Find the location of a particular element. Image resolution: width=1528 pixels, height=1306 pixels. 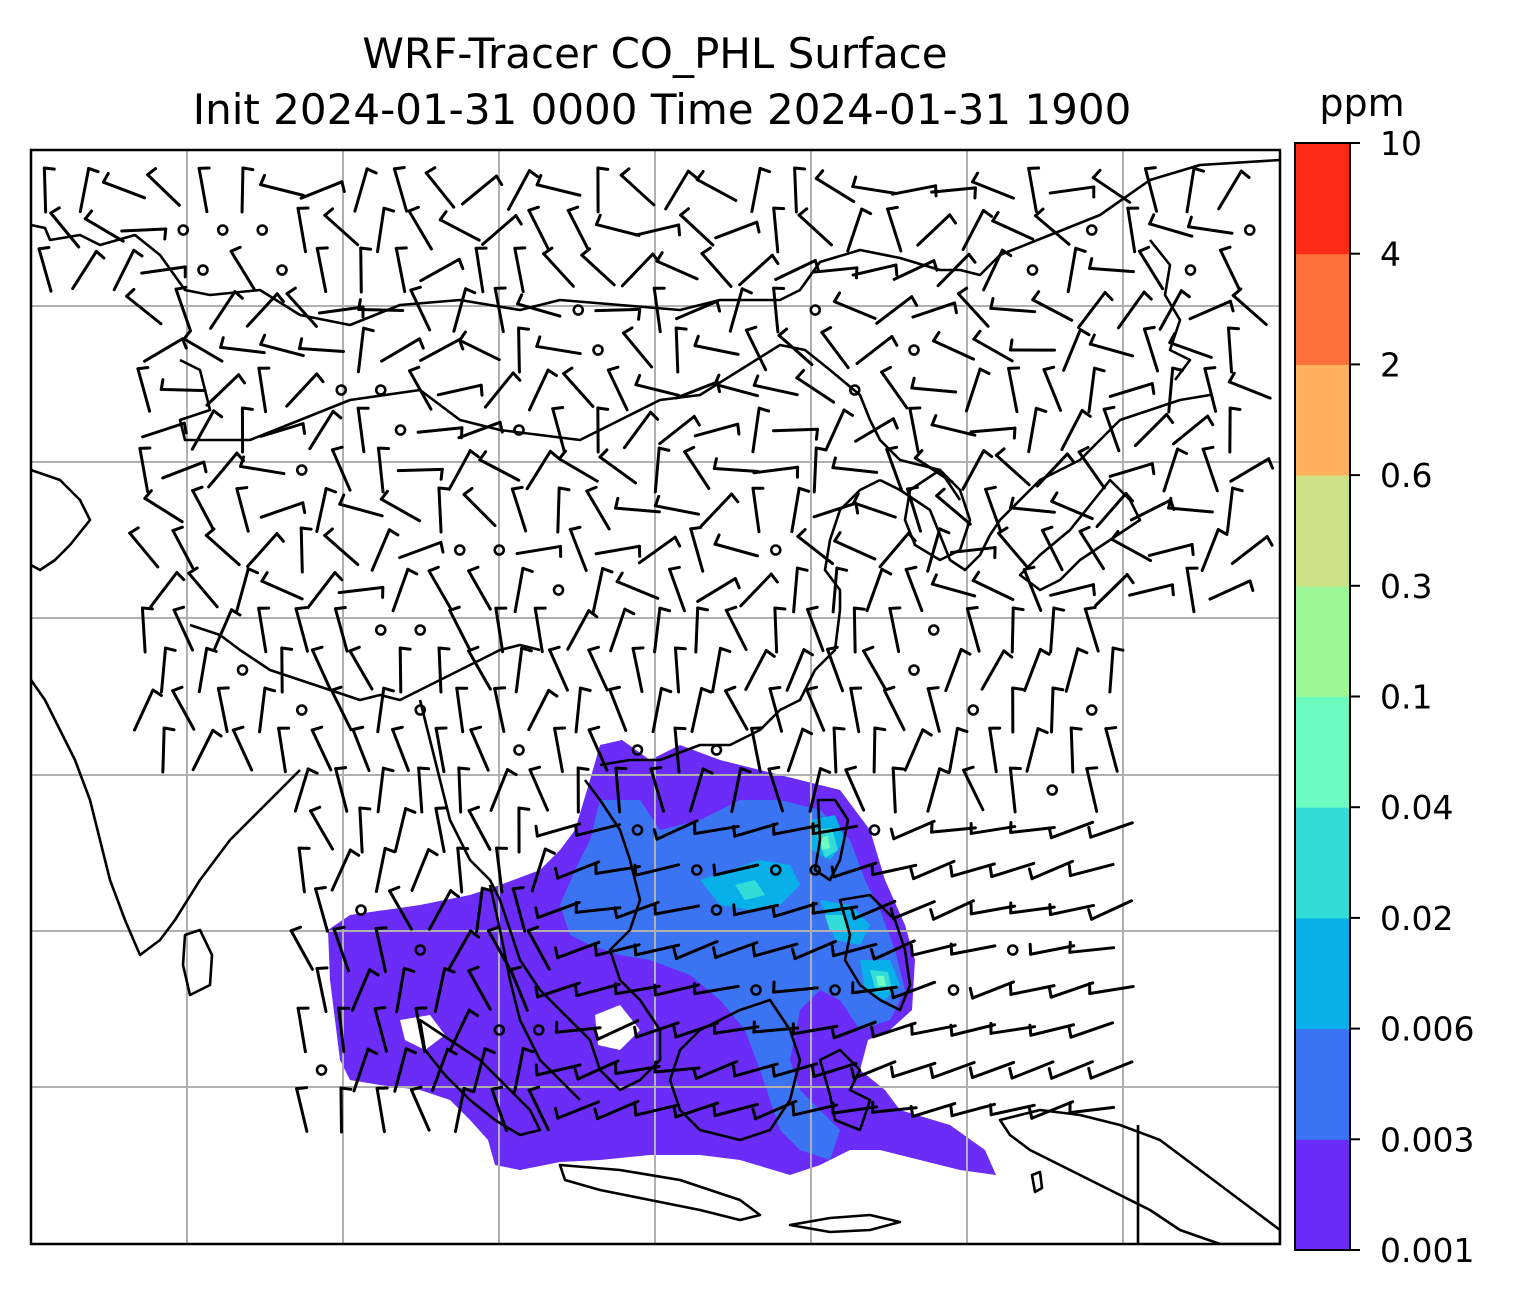

colorbar-tick-label: 10 is located at coordinates (1401, 143).